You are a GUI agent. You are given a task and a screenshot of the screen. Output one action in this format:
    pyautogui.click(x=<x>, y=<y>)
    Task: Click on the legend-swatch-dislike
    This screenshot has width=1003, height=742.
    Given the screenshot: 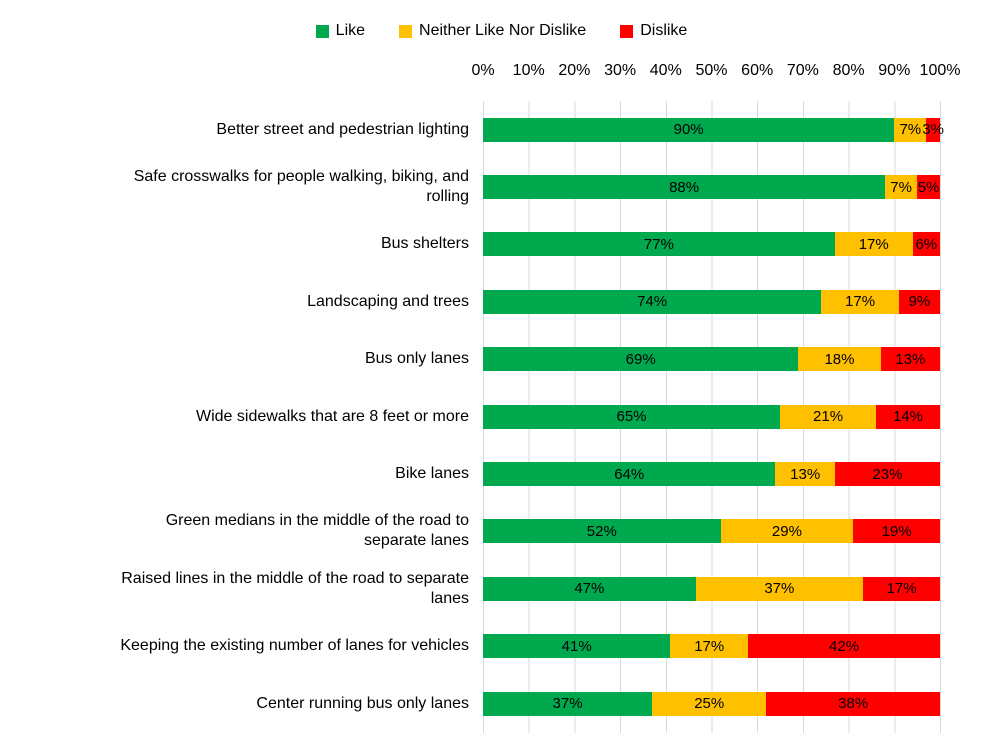 What is the action you would take?
    pyautogui.click(x=627, y=31)
    